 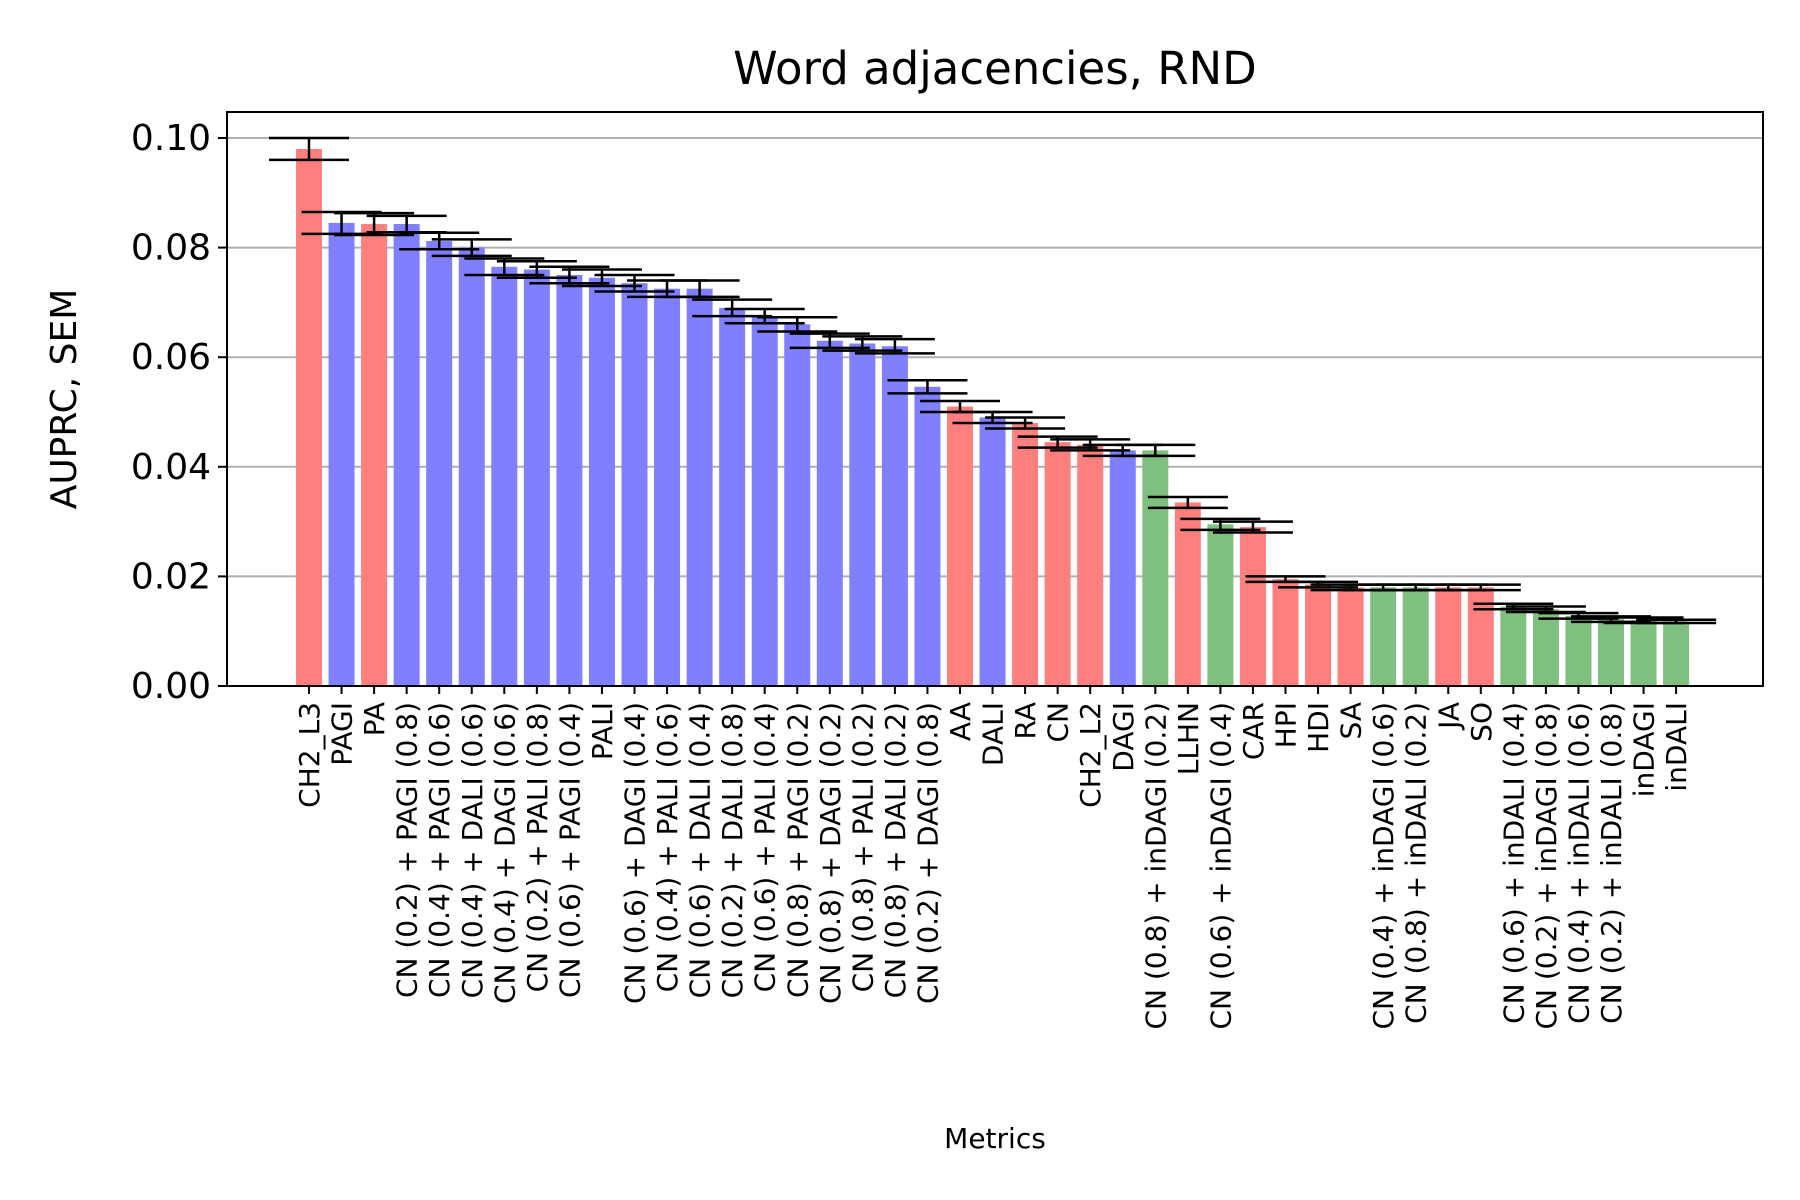 I want to click on x-tick-label: HPI, so click(x=1286, y=725).